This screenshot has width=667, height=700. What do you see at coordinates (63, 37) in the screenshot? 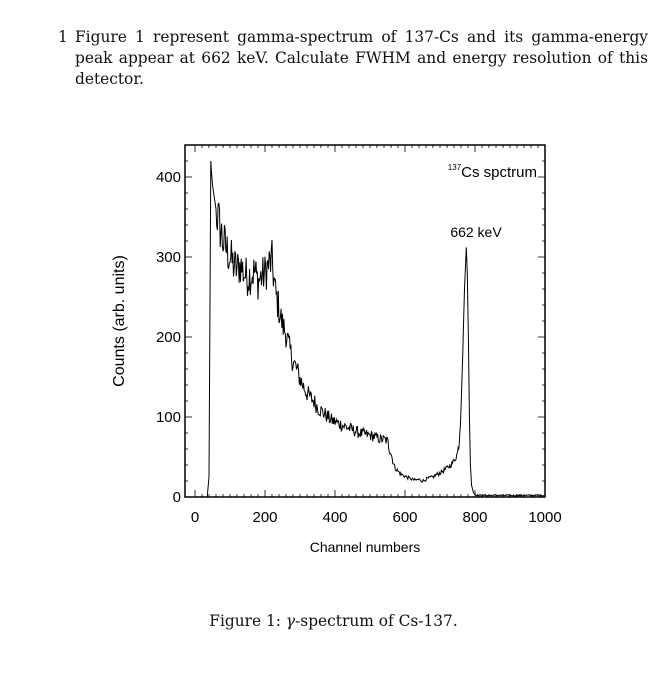
I see `question-number: 1` at bounding box center [63, 37].